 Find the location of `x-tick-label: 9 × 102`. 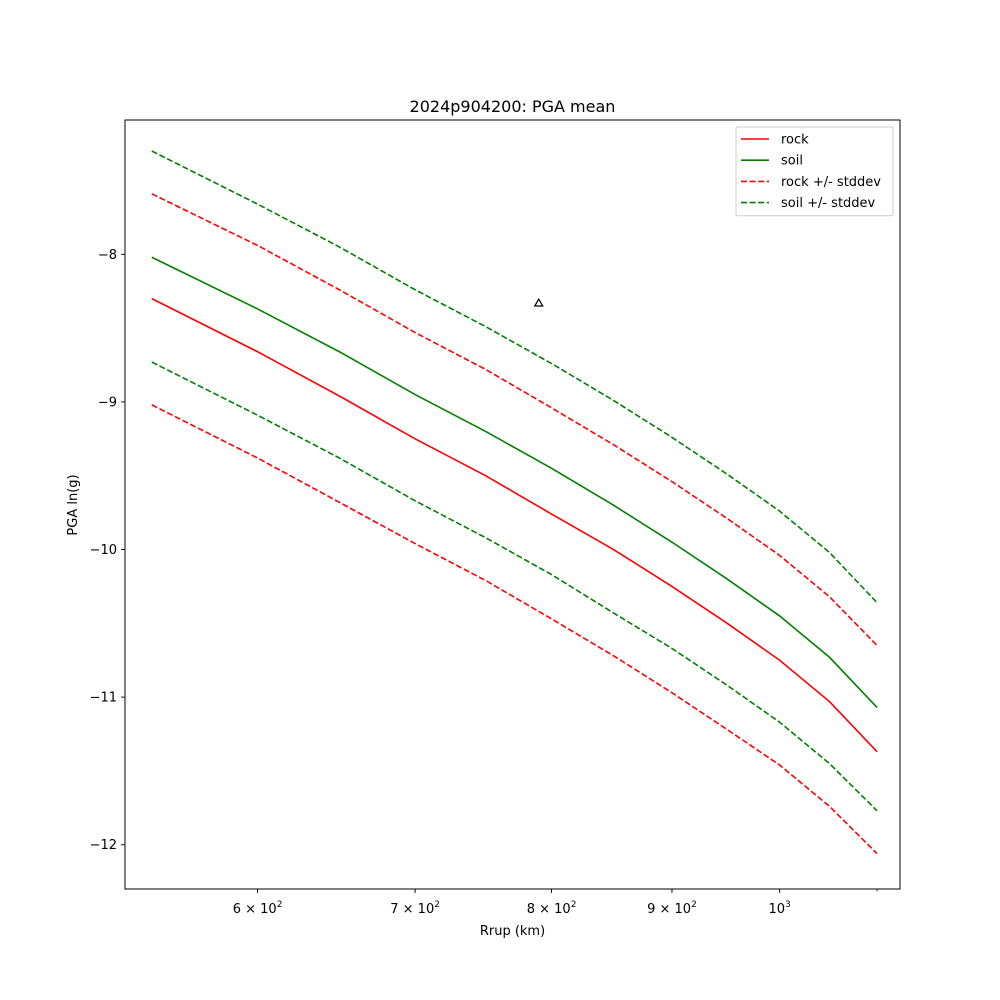

x-tick-label: 9 × 102 is located at coordinates (672, 908).